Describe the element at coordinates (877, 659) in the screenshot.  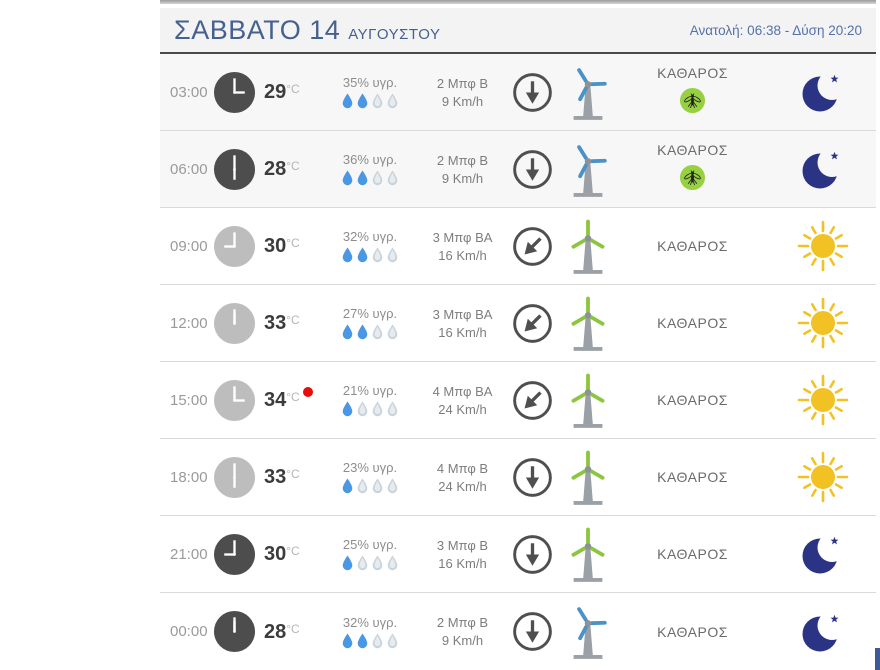
I see `scrollbar-accent` at that location.